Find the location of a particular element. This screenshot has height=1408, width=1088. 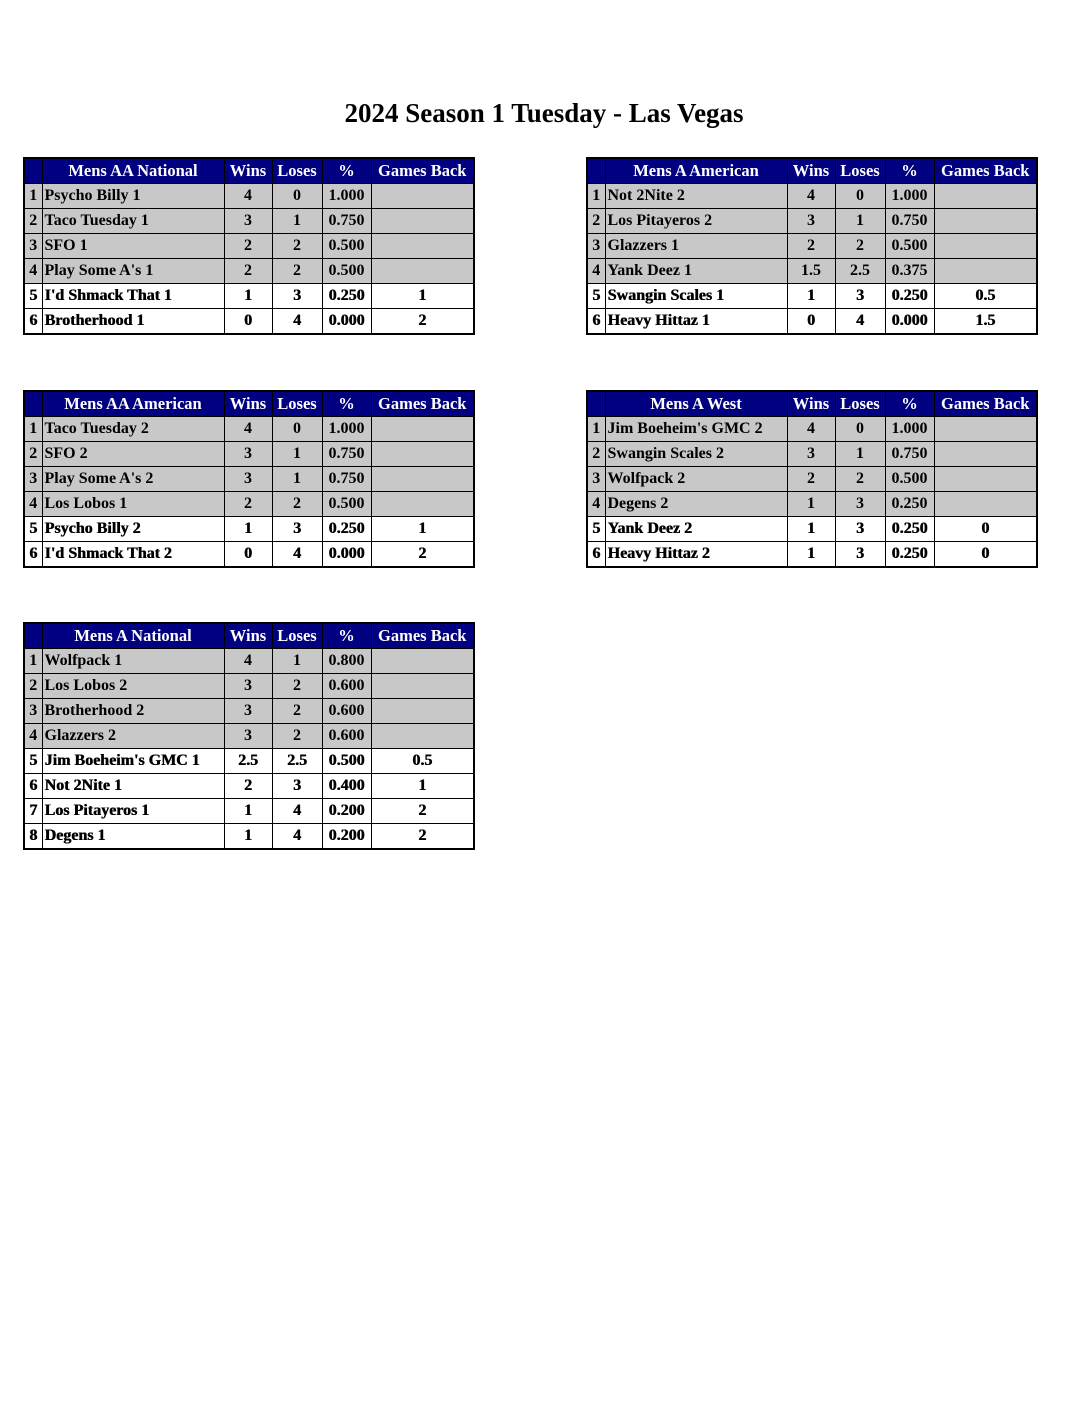

table-row: 5 Swangin Scales 1 1 3 0.250 0.5 is located at coordinates (812, 296).